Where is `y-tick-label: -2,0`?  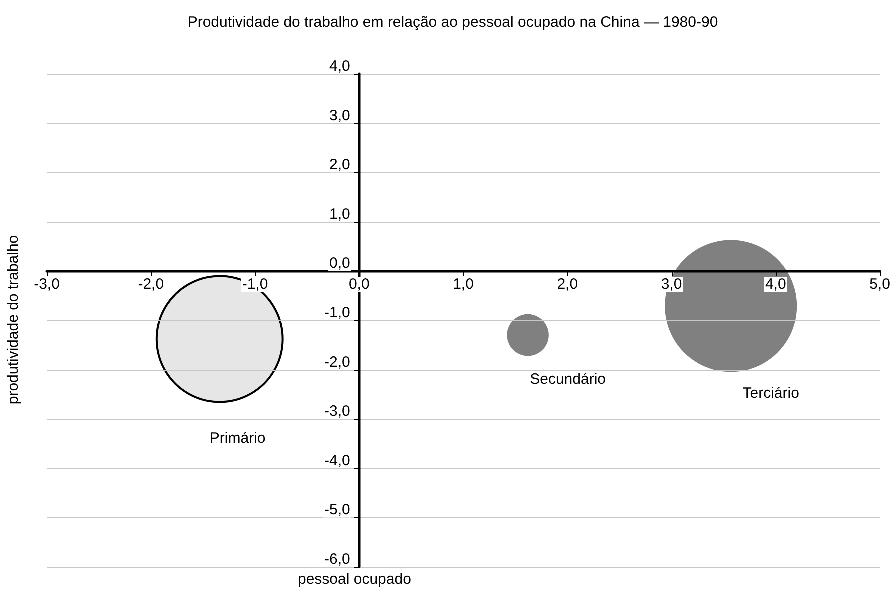
y-tick-label: -2,0 is located at coordinates (337, 362).